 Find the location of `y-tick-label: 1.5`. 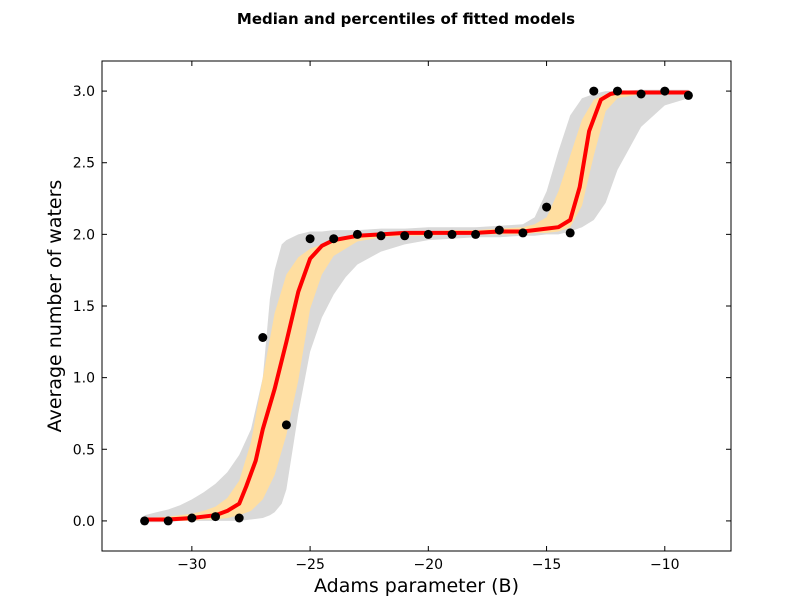

y-tick-label: 1.5 is located at coordinates (84, 307).